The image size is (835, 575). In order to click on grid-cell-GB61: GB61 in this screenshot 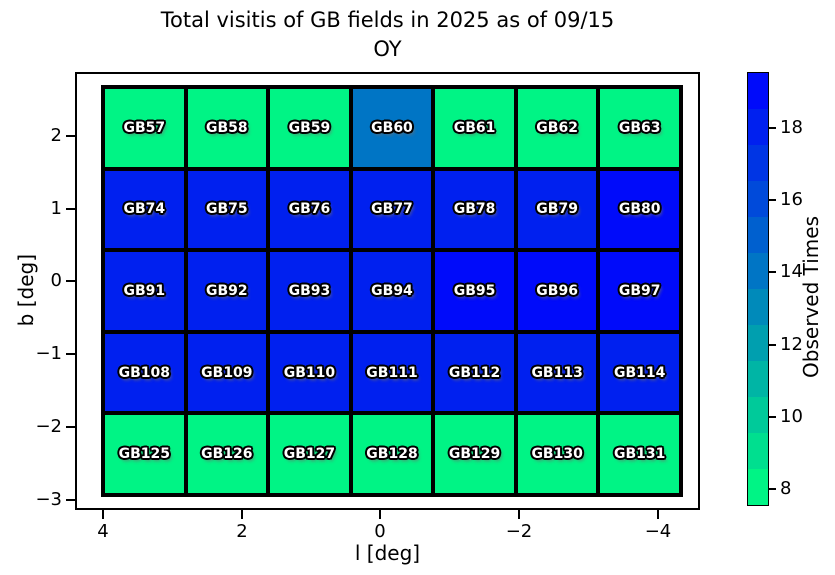, I will do `click(474, 128)`.